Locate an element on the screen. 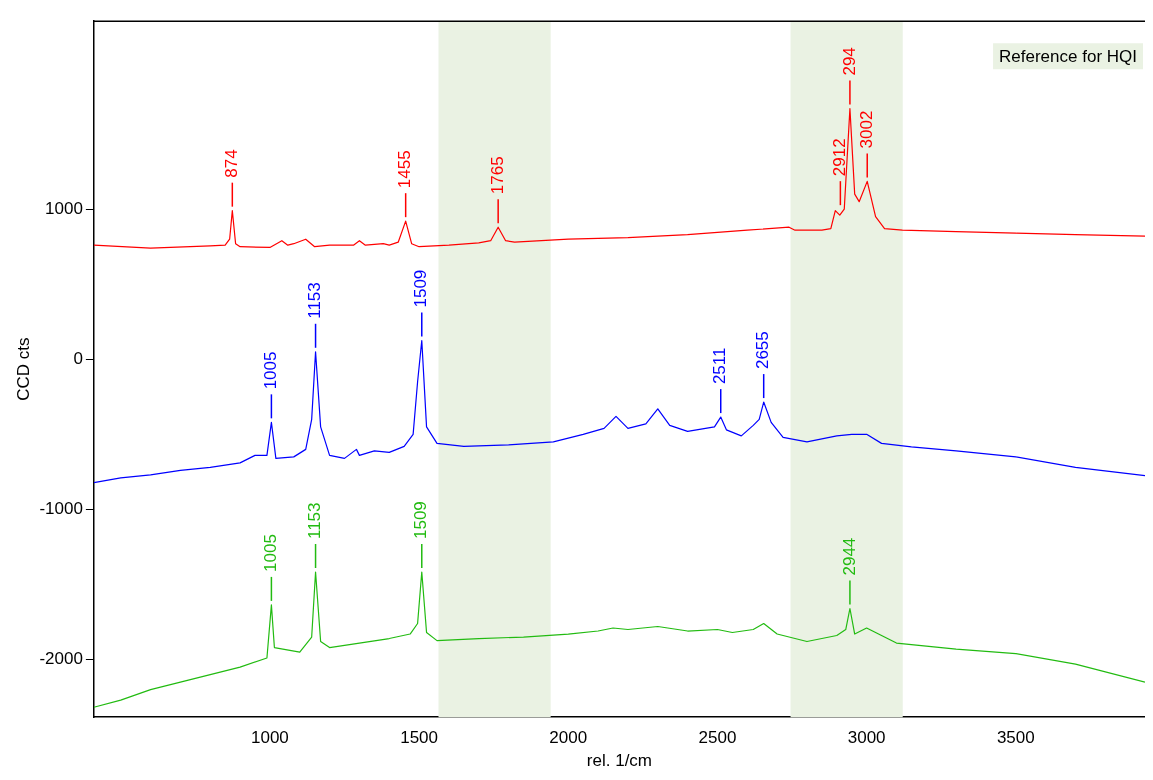 The image size is (1153, 780). x-tick-label: 2000 is located at coordinates (568, 738).